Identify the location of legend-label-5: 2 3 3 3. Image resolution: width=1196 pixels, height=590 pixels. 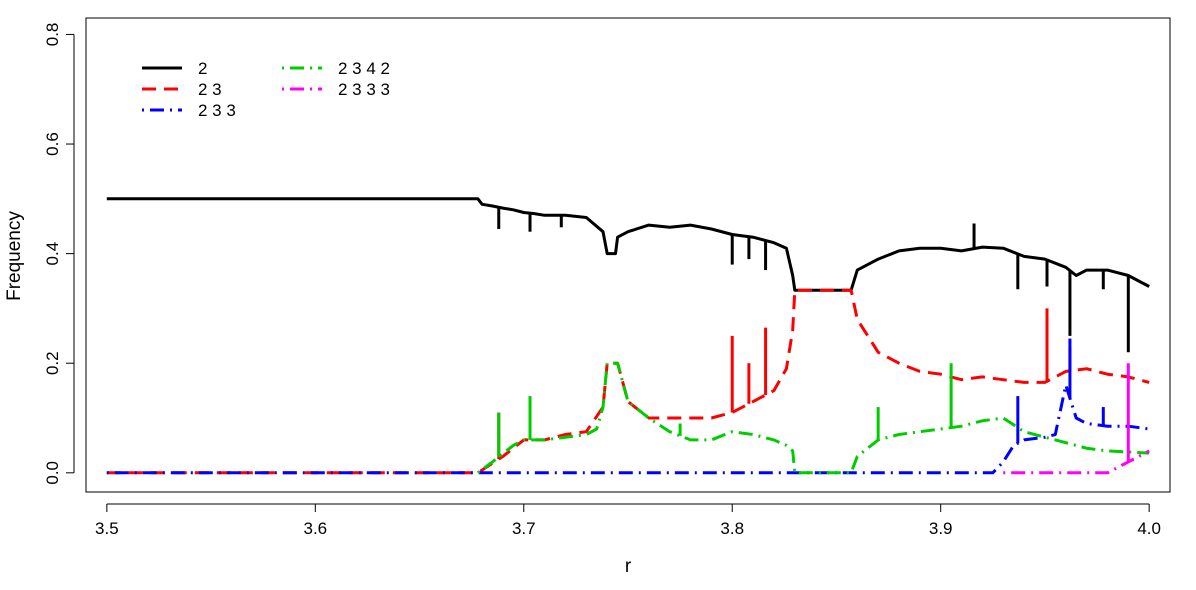
(364, 89).